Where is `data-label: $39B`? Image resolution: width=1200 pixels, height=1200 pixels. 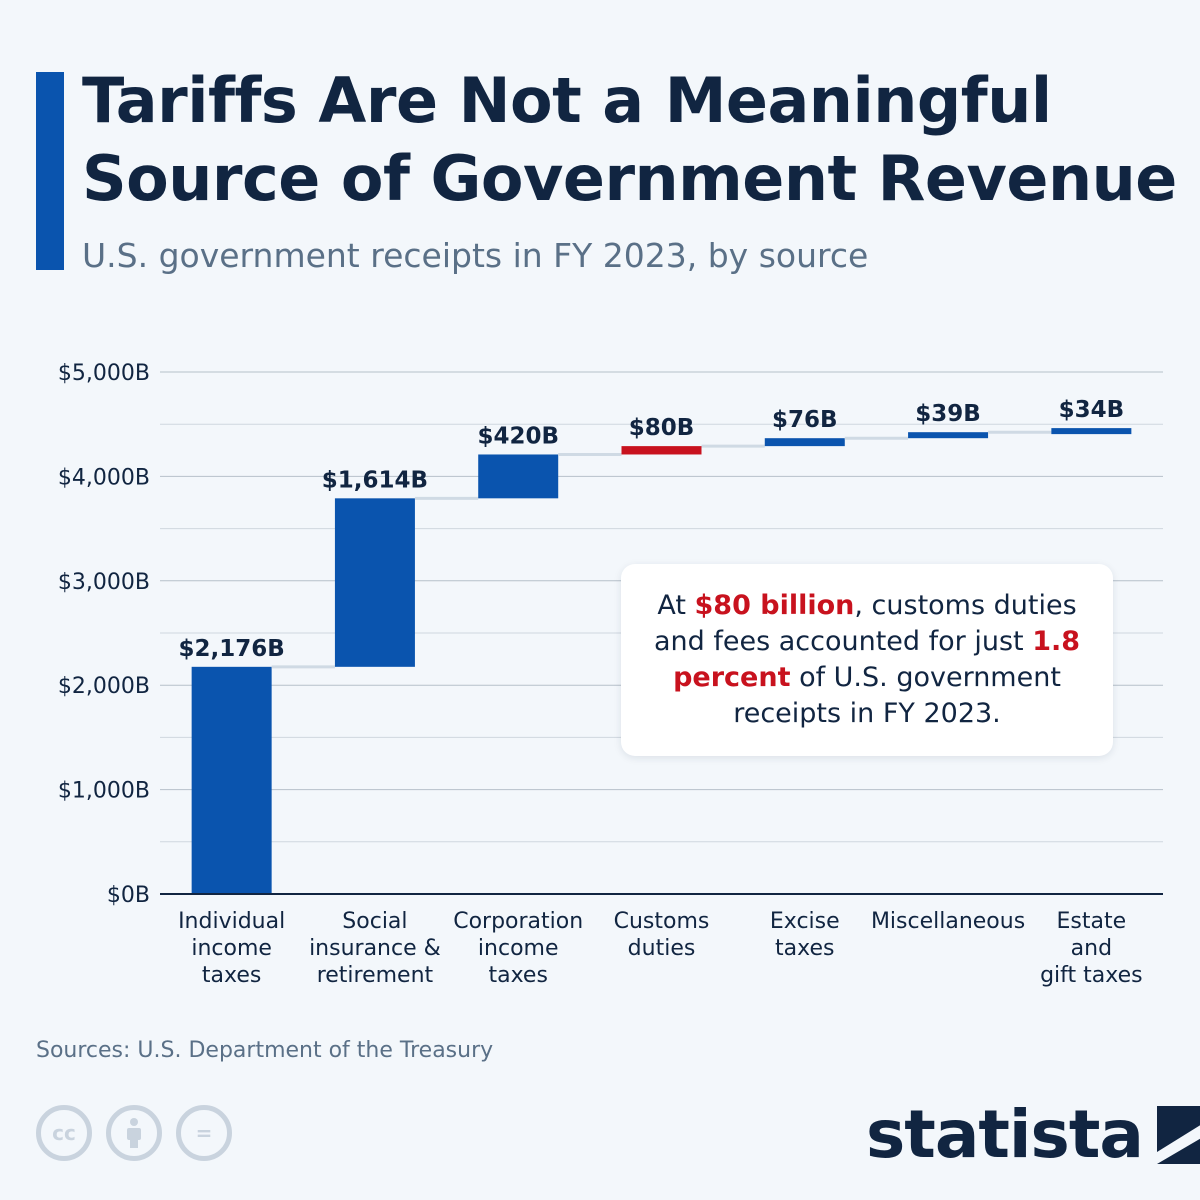 data-label: $39B is located at coordinates (948, 414).